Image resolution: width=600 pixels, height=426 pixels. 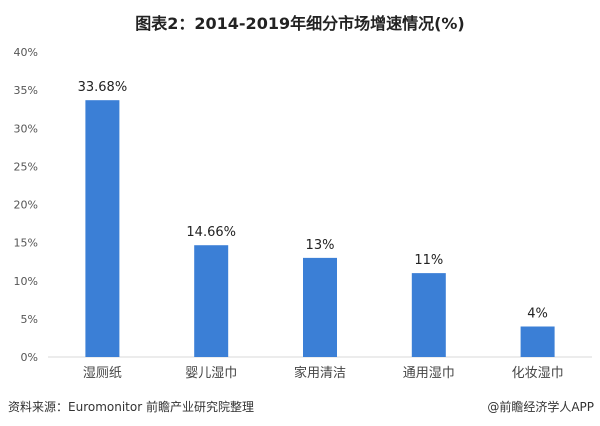 I want to click on y-tick-label: 40%, so click(x=26, y=52).